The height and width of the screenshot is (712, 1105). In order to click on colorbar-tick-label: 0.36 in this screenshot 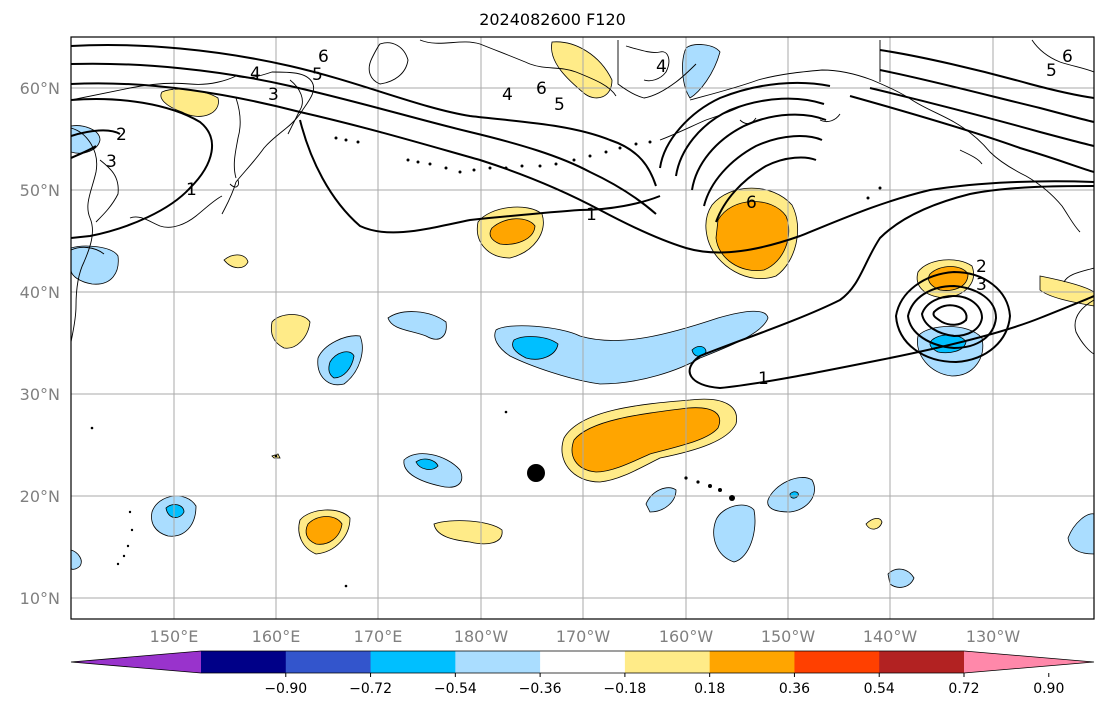, I will do `click(794, 689)`.